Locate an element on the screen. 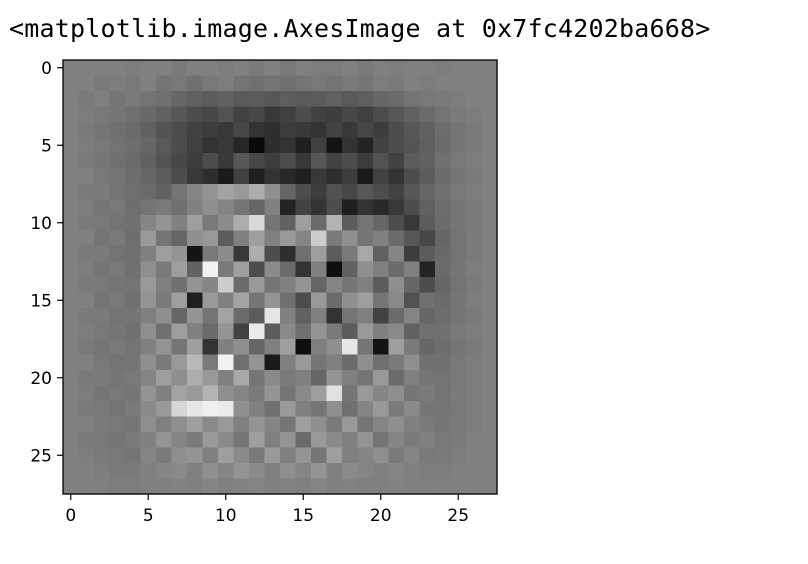 The height and width of the screenshot is (564, 808). y-tick-label: 5 is located at coordinates (46, 146).